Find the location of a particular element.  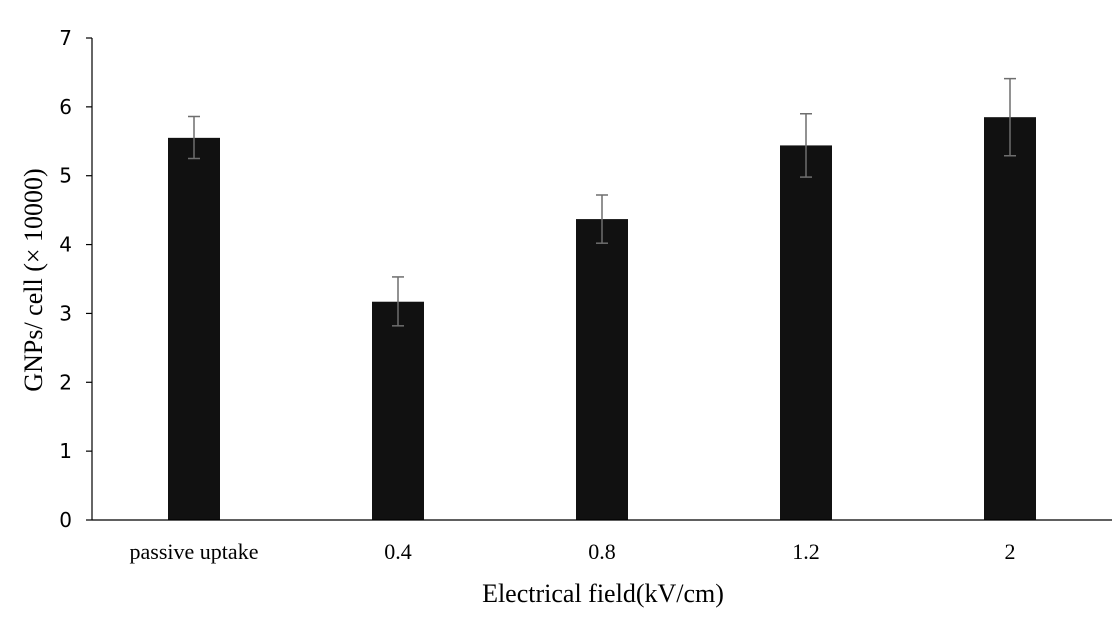

y-tick-label: 5 is located at coordinates (65, 176).